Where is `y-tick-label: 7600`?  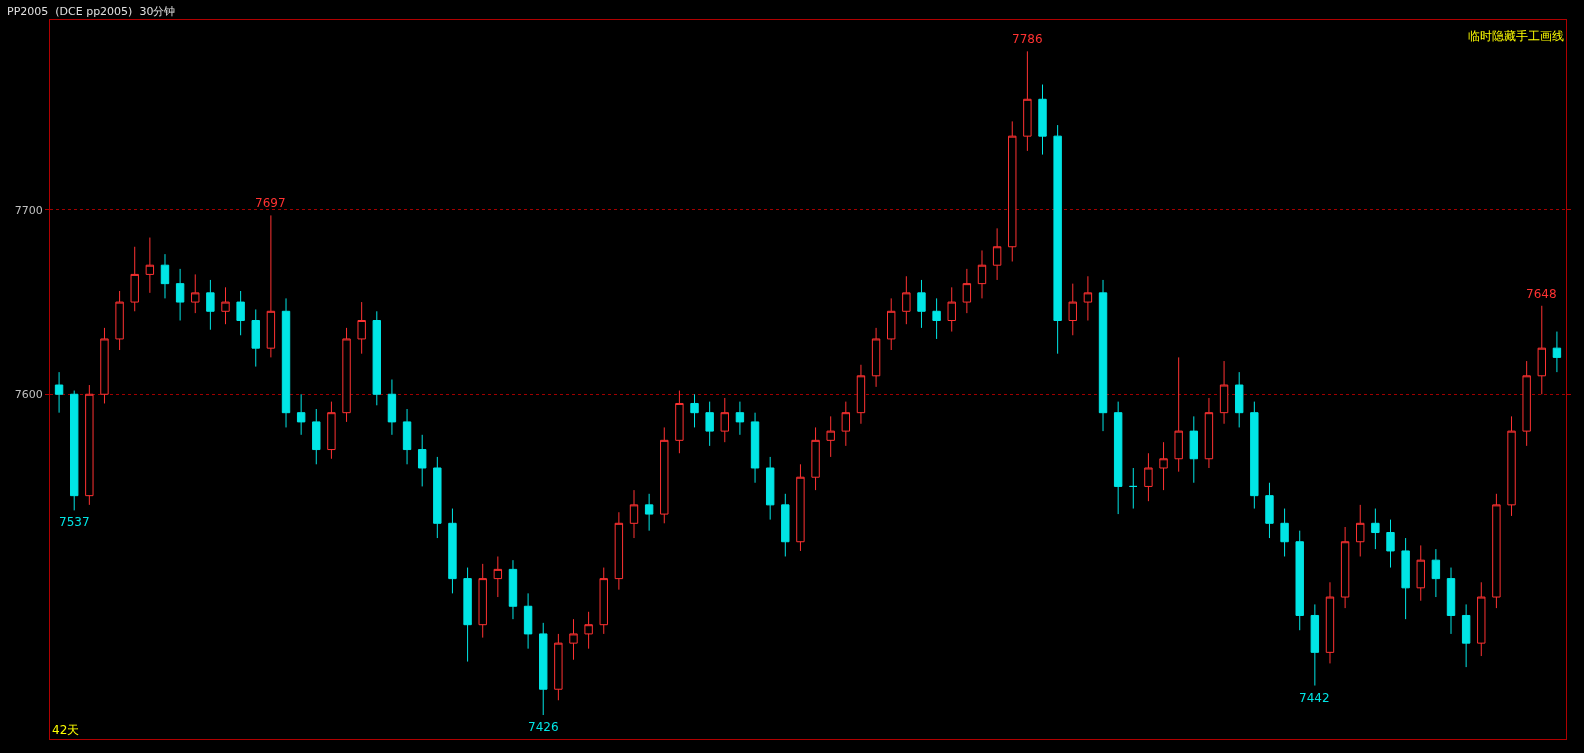 y-tick-label: 7600 is located at coordinates (28, 395).